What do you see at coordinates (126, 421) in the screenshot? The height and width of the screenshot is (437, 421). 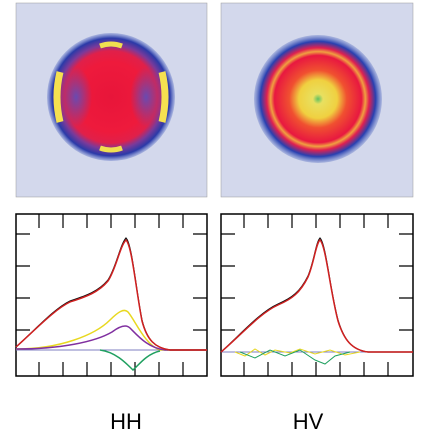 I see `panel-label: HH` at bounding box center [126, 421].